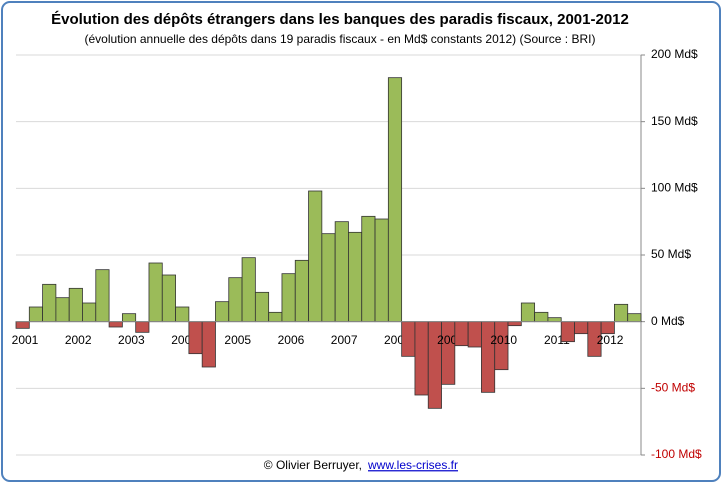  What do you see at coordinates (610, 340) in the screenshot?
I see `x-tick-label: 2012` at bounding box center [610, 340].